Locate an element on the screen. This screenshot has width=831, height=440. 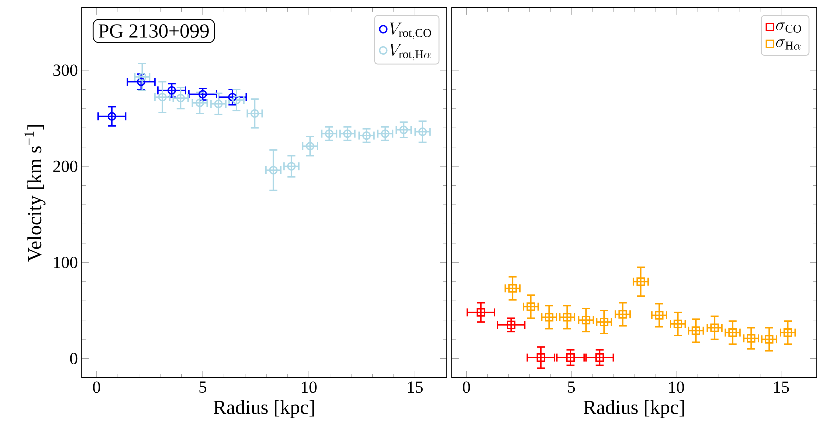
legend-label: $\sigma_{\mathrm{H}\alpha}$ is located at coordinates (788, 45).